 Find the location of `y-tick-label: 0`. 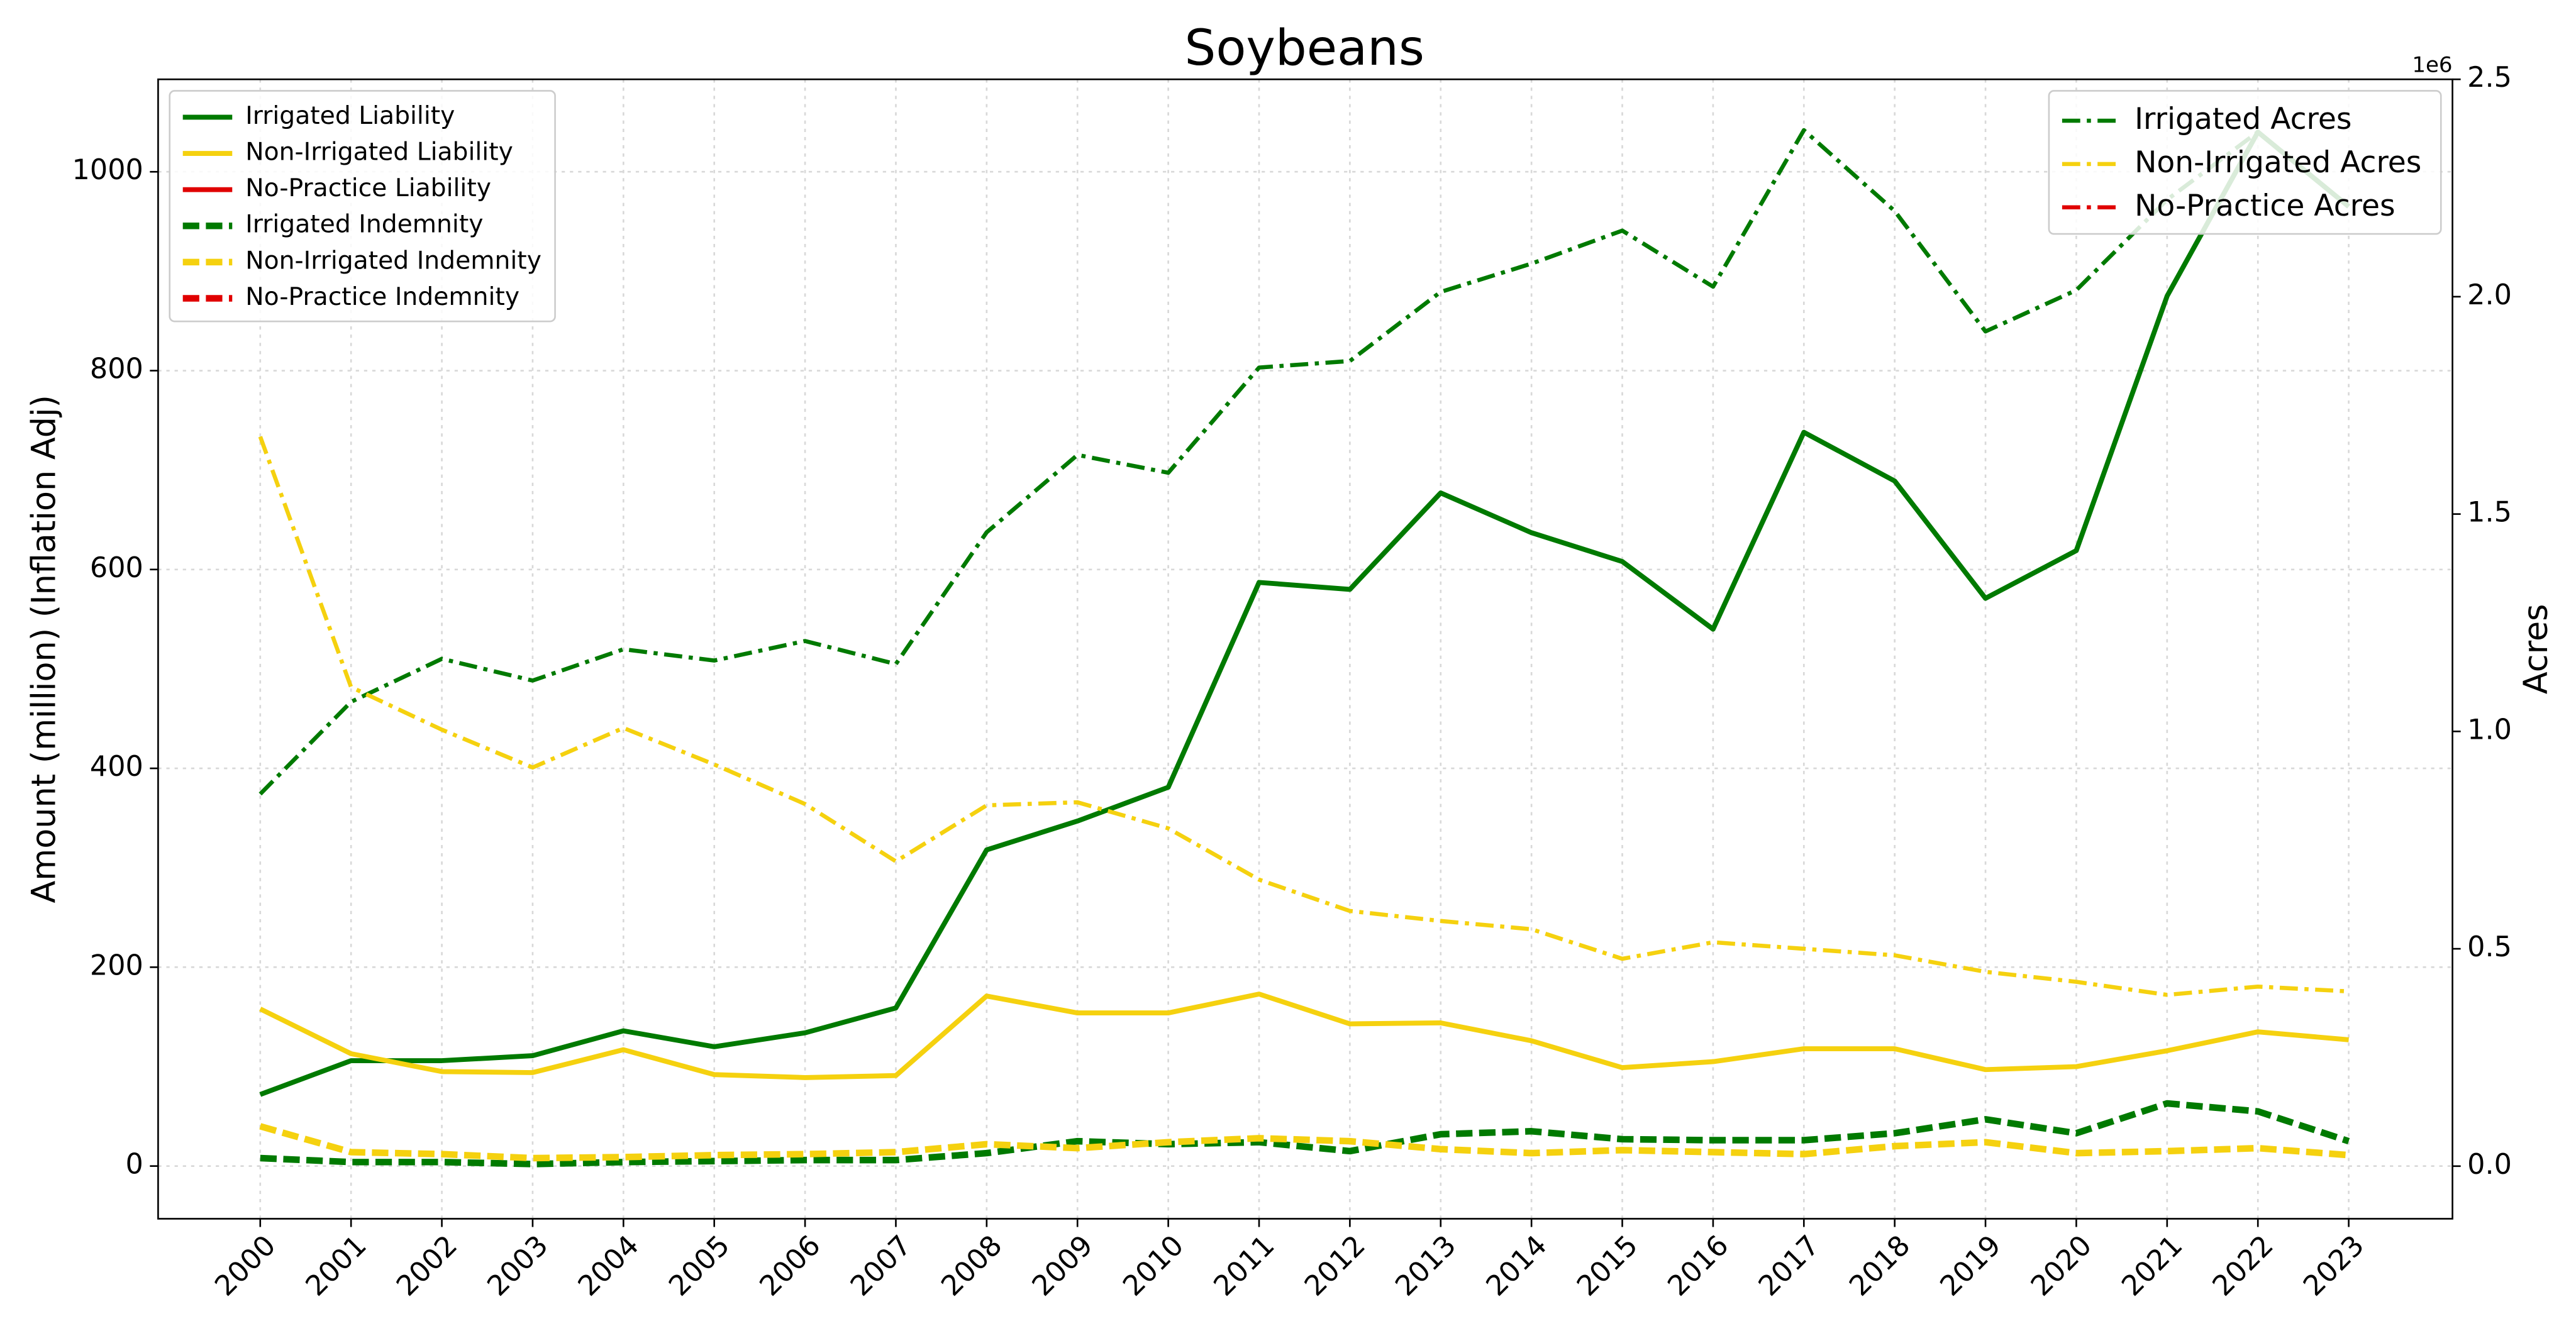

y-tick-label: 0 is located at coordinates (134, 1165).